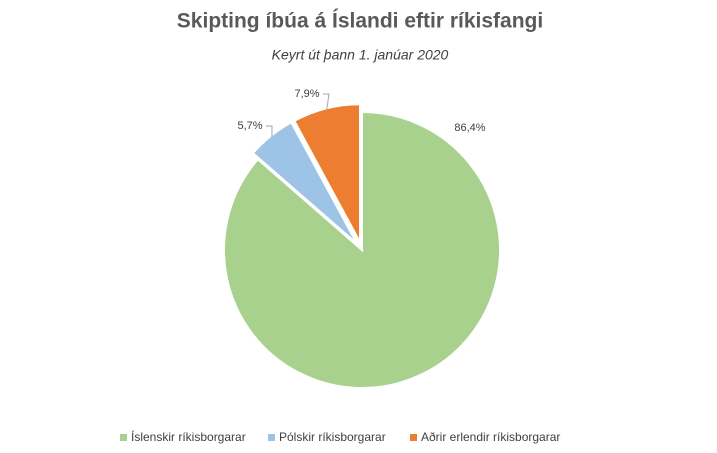 Image resolution: width=717 pixels, height=453 pixels. I want to click on chart-subtitle: Keyrt út þann 1. janúar 2020, so click(360, 55).